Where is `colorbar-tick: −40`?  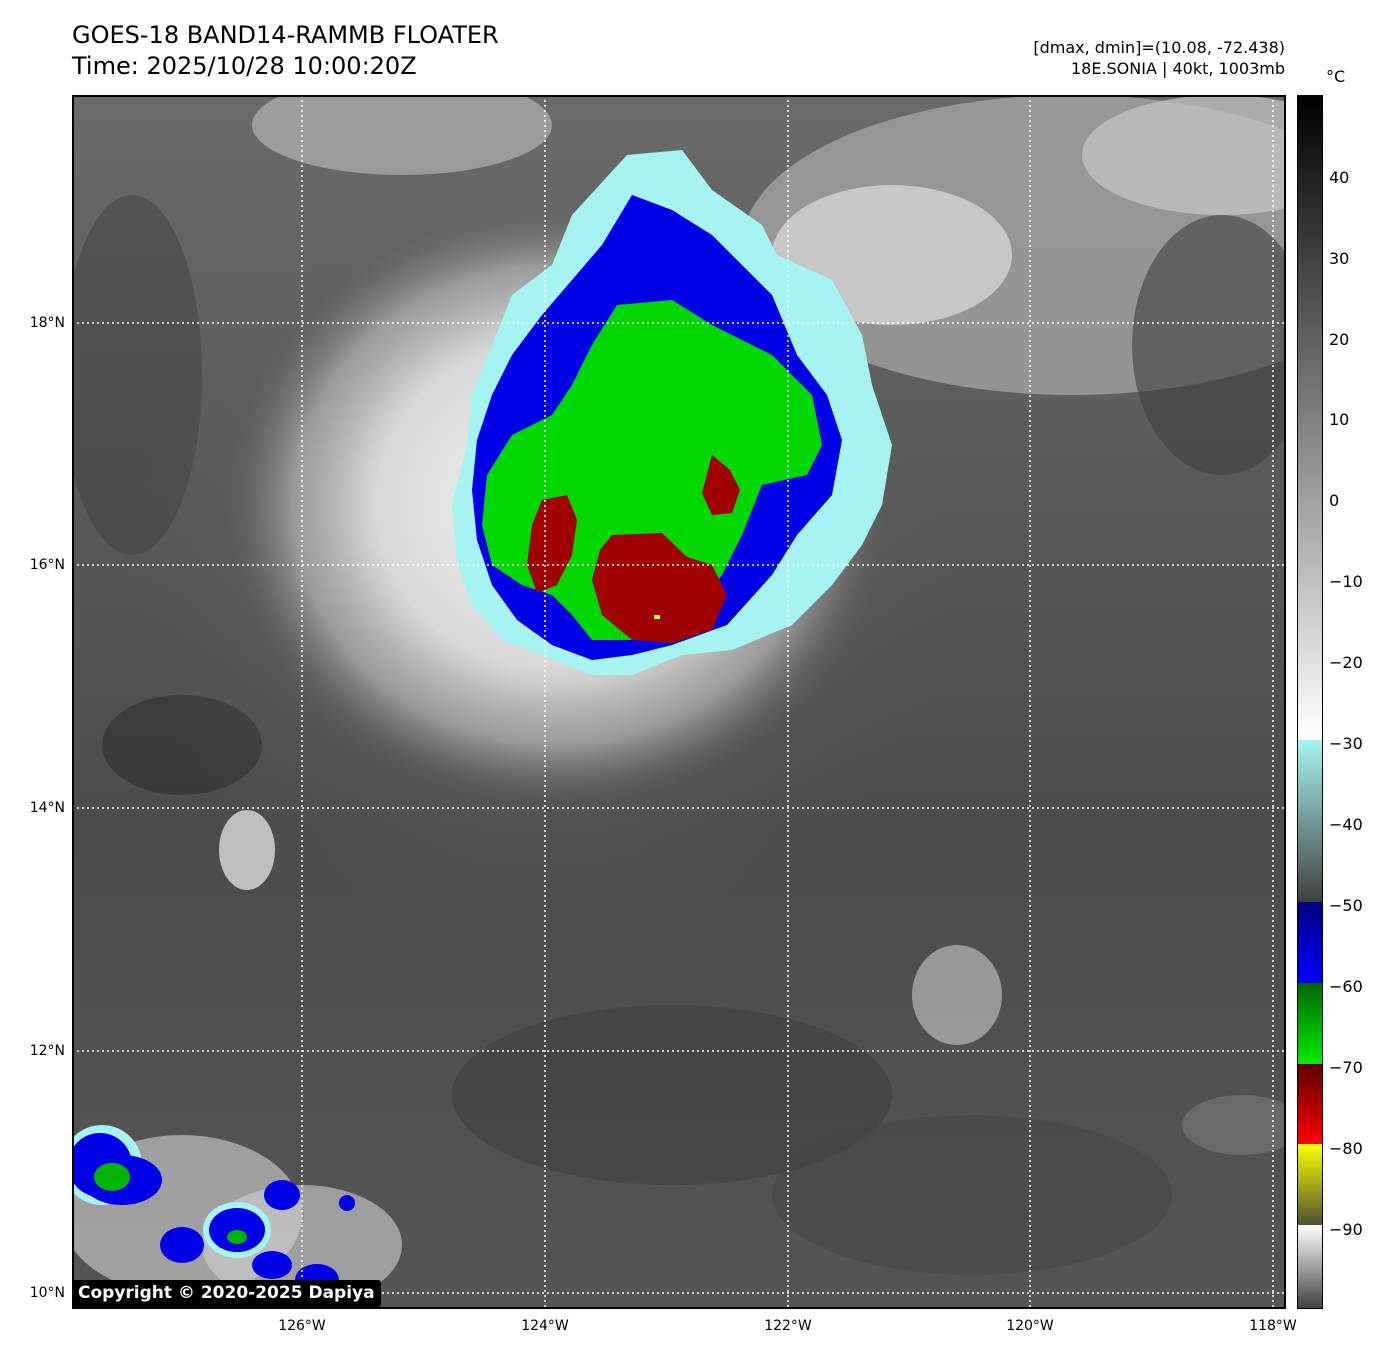
colorbar-tick: −40 is located at coordinates (1346, 824).